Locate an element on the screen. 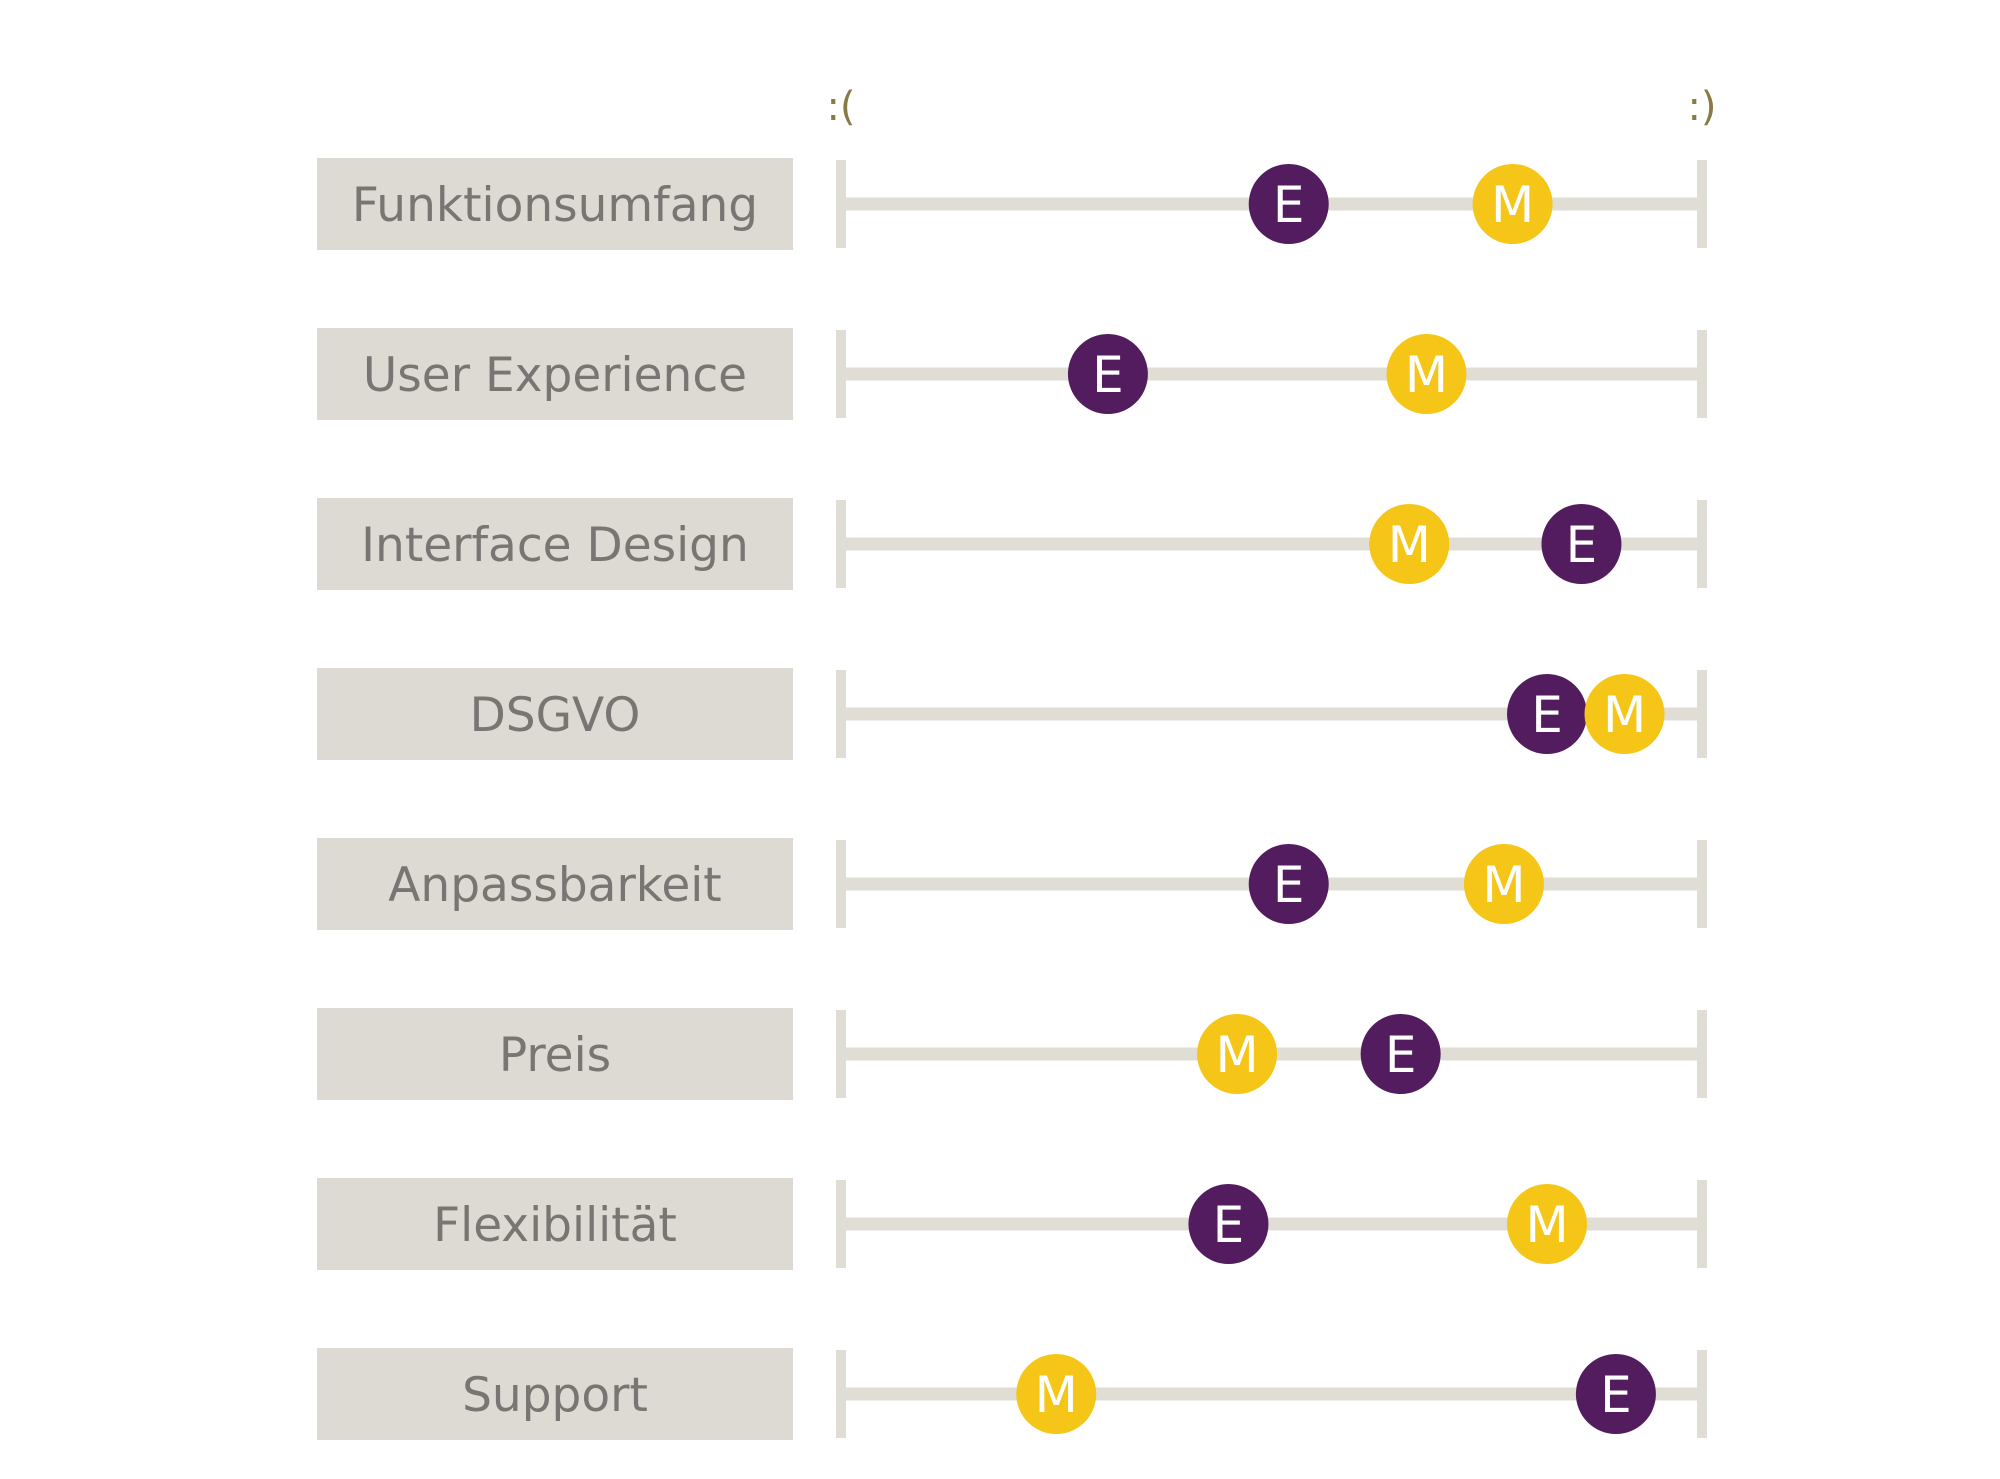 This screenshot has height=1479, width=2000. rating-row: Interface Design E M is located at coordinates (1012, 544).